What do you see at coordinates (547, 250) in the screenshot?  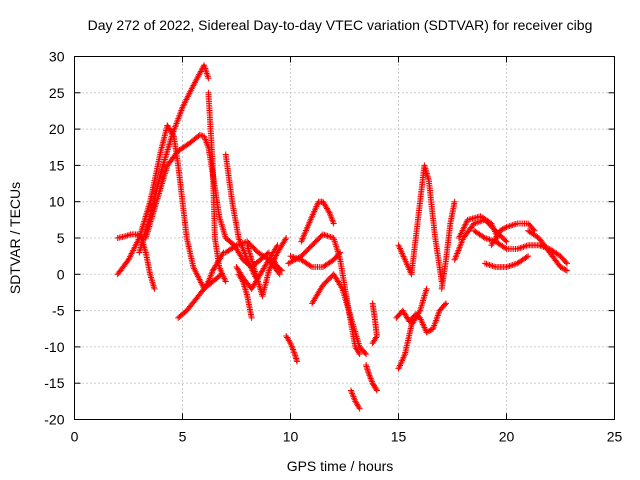 I see `series-arc-ae` at bounding box center [547, 250].